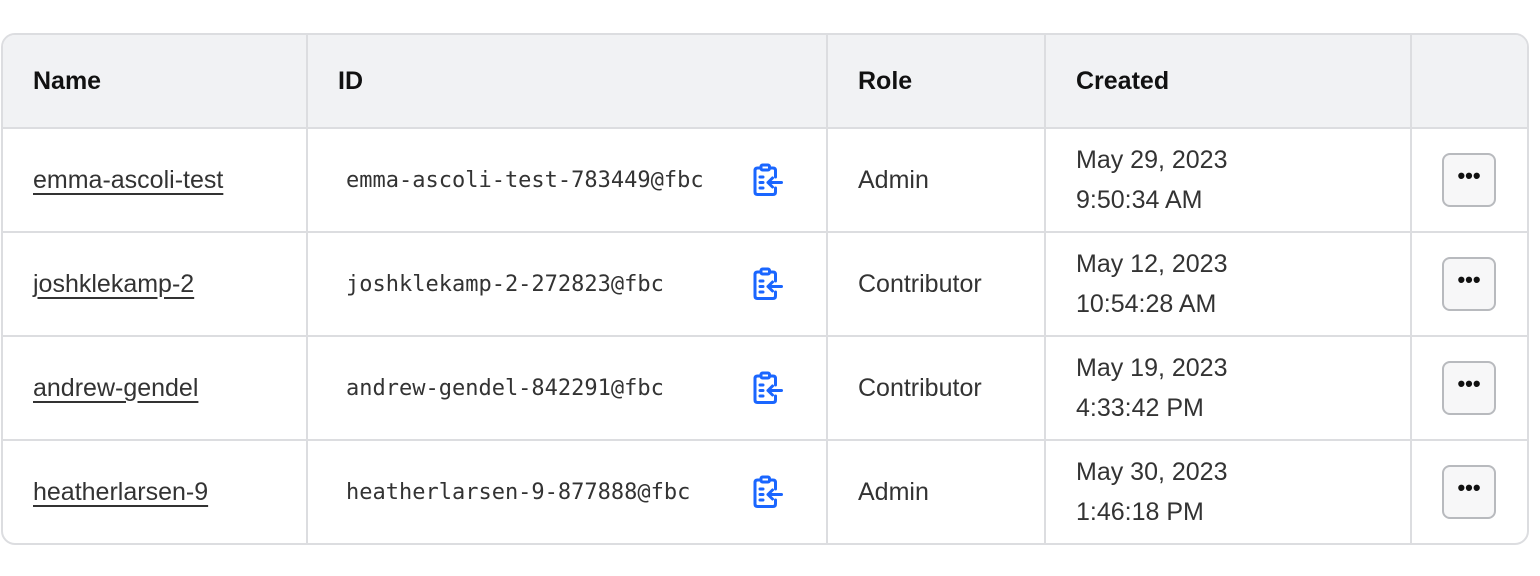  What do you see at coordinates (936, 82) in the screenshot?
I see `column-header-role: Role` at bounding box center [936, 82].